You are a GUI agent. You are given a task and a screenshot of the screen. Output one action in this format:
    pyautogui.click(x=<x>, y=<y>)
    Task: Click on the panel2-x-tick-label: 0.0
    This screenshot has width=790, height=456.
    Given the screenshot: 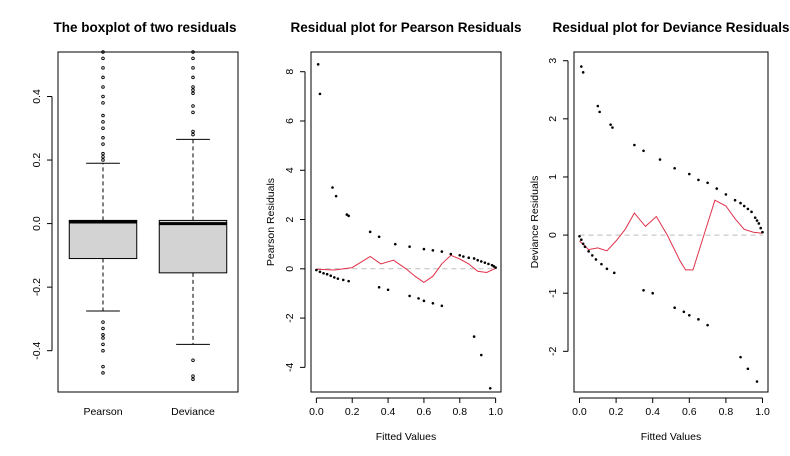 What is the action you would take?
    pyautogui.click(x=579, y=412)
    